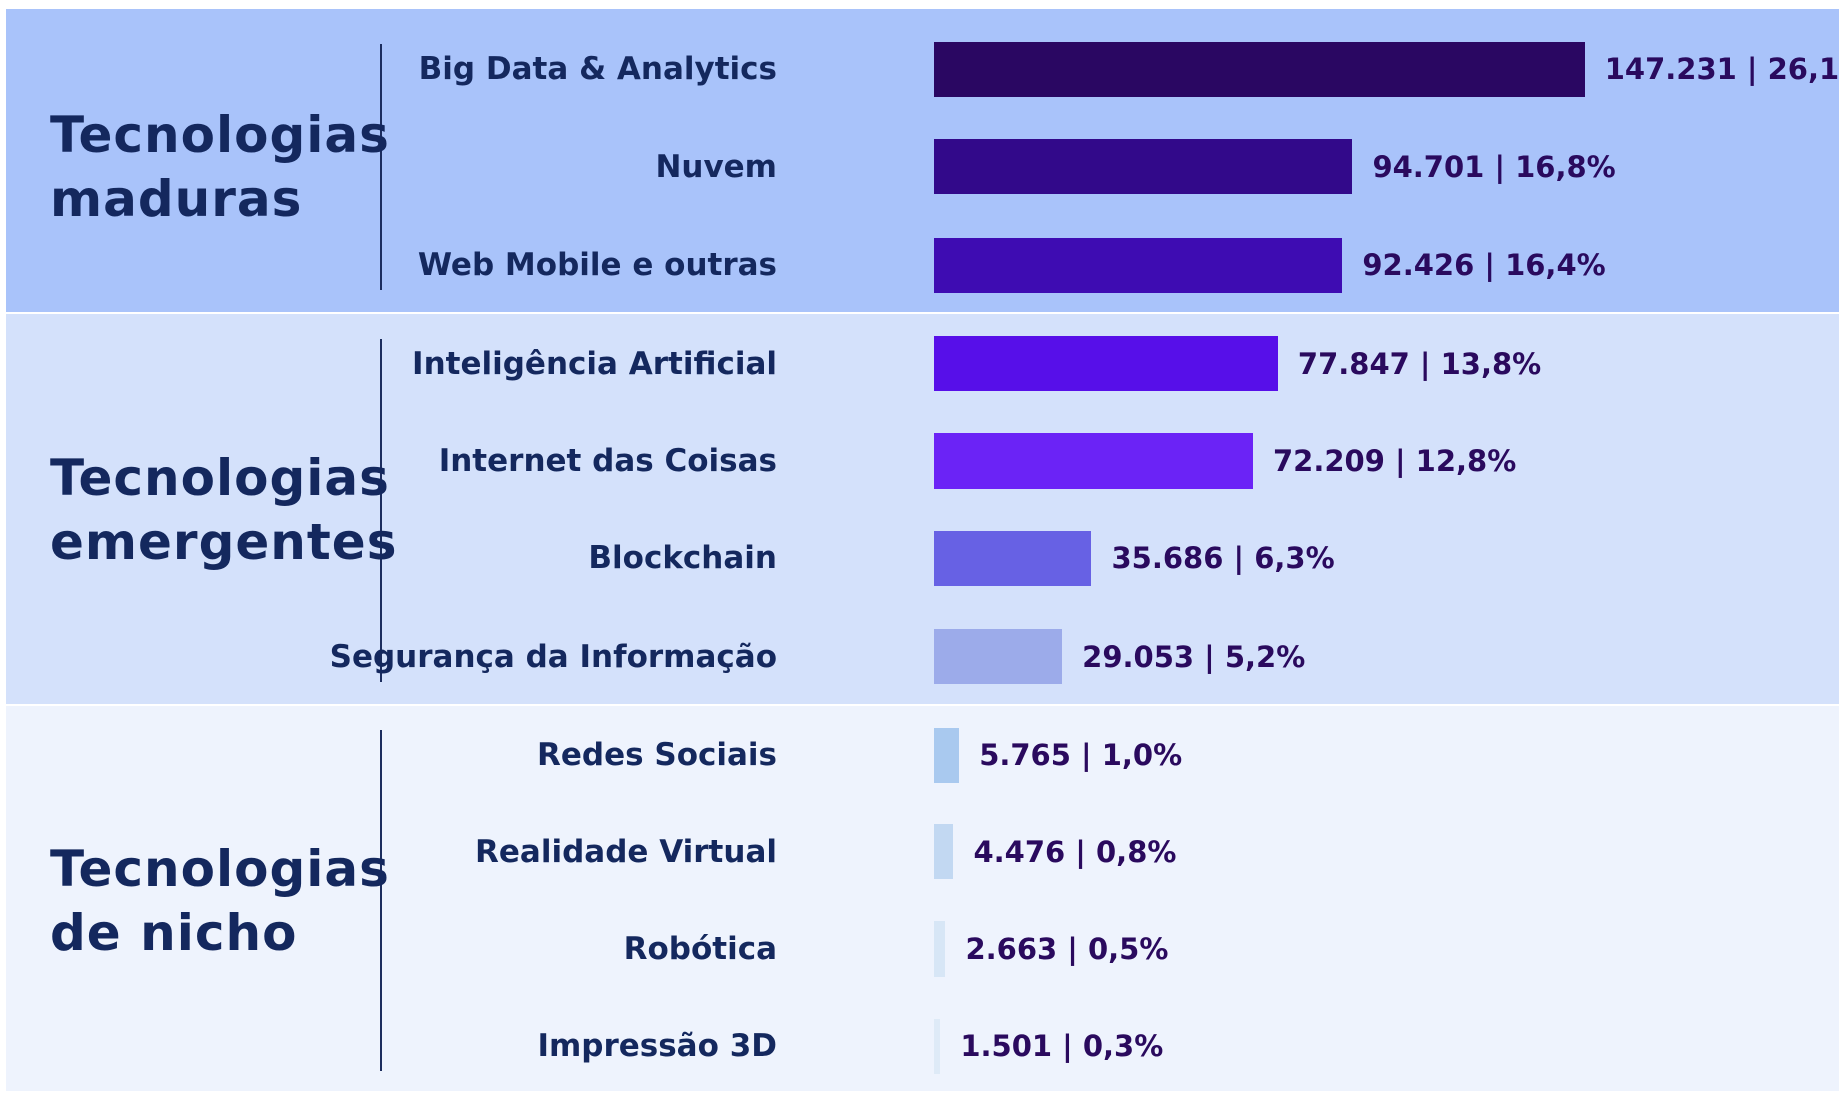  I want to click on value-label: 5.765 | 1,0%, so click(1081, 755).